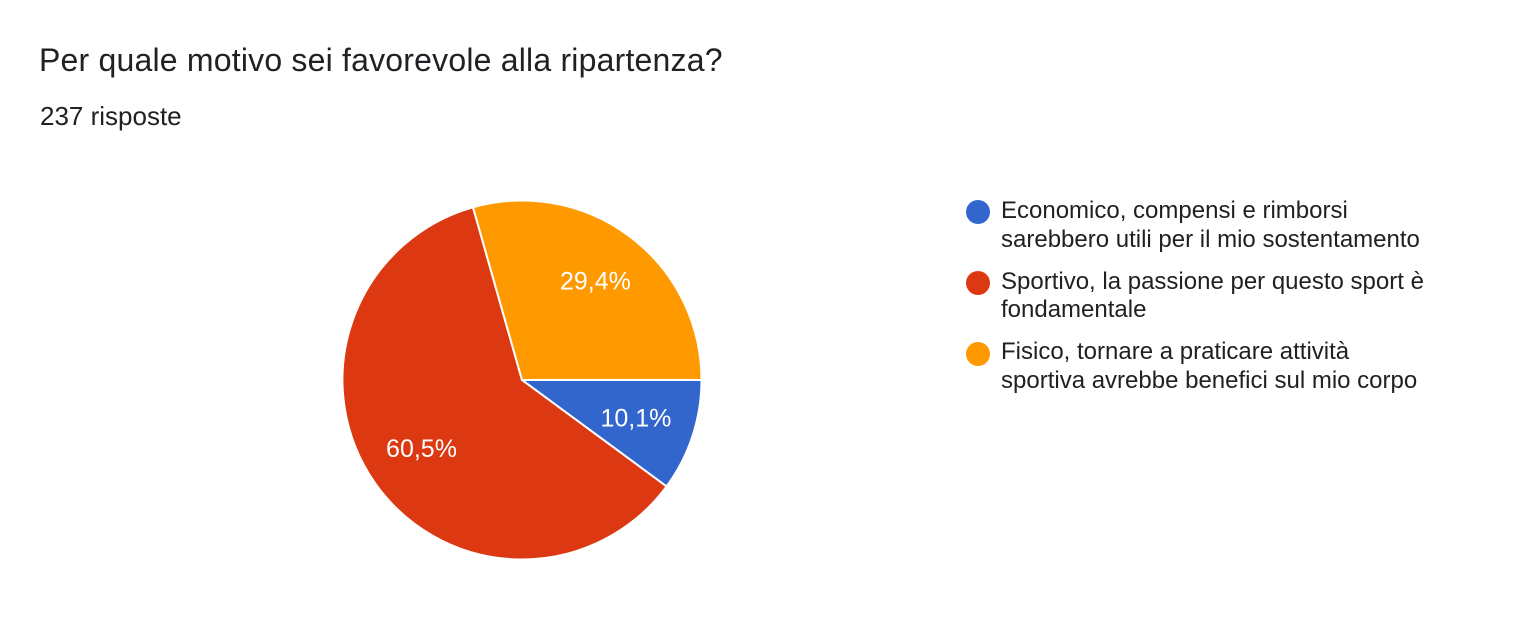 The image size is (1522, 622). Describe the element at coordinates (635, 418) in the screenshot. I see `svg-text: 10,1%` at that location.